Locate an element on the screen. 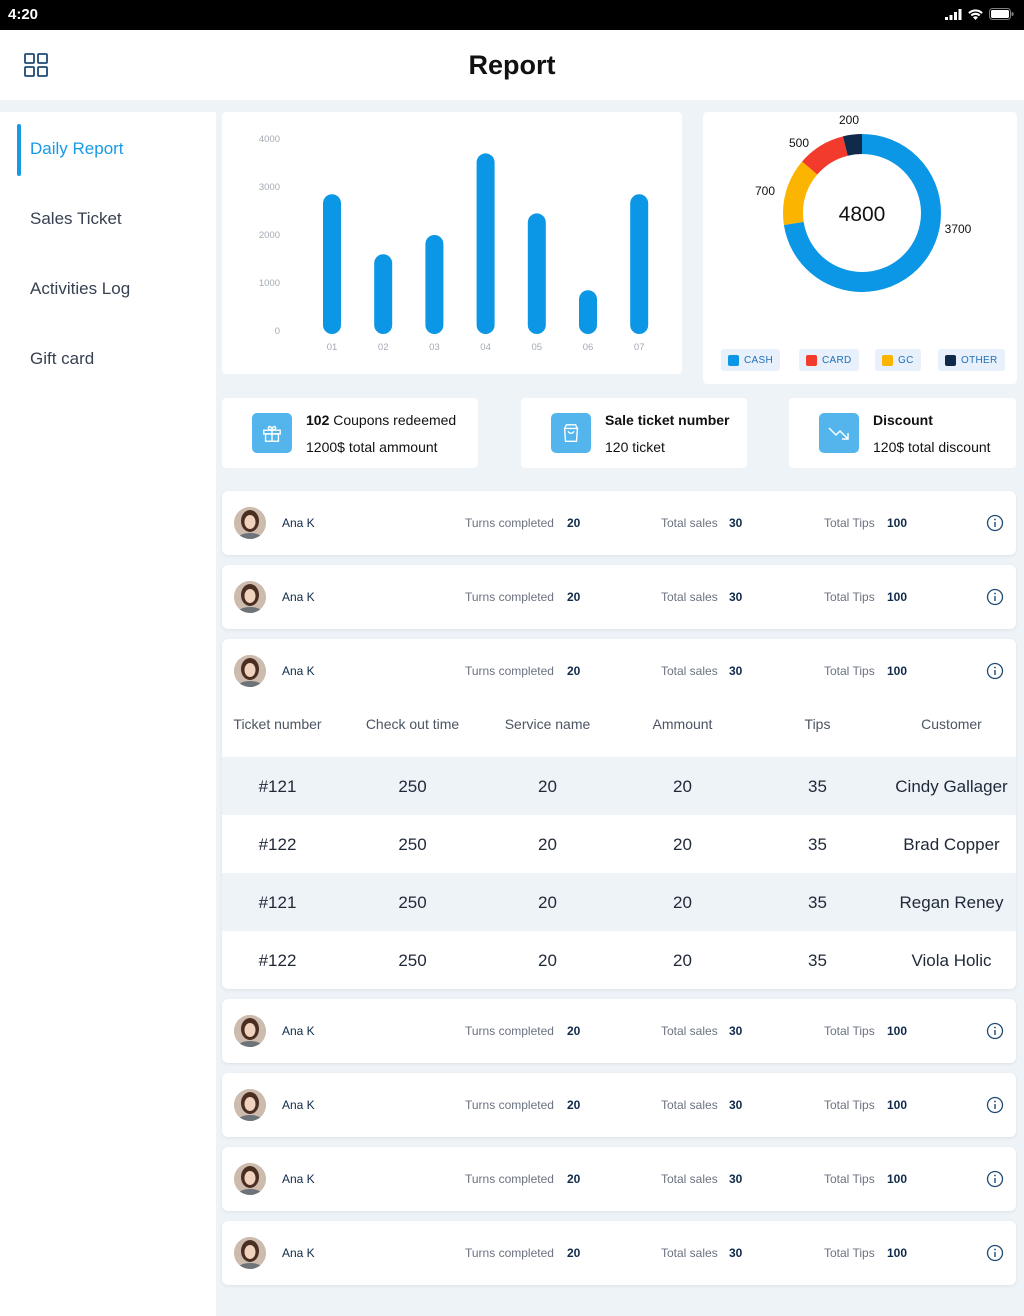  y-tick-label: 2000 is located at coordinates (269, 235).